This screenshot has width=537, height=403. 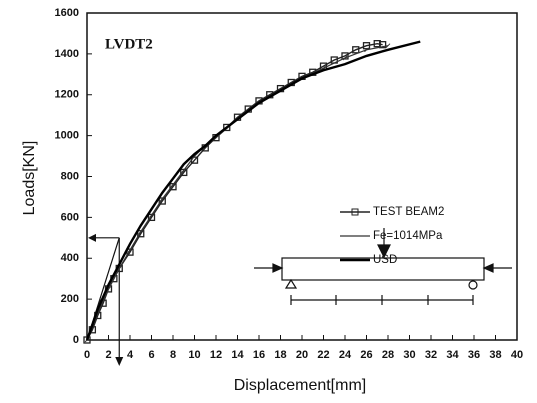 What do you see at coordinates (300, 385) in the screenshot?
I see `x-axis-label: Displacement[mm]` at bounding box center [300, 385].